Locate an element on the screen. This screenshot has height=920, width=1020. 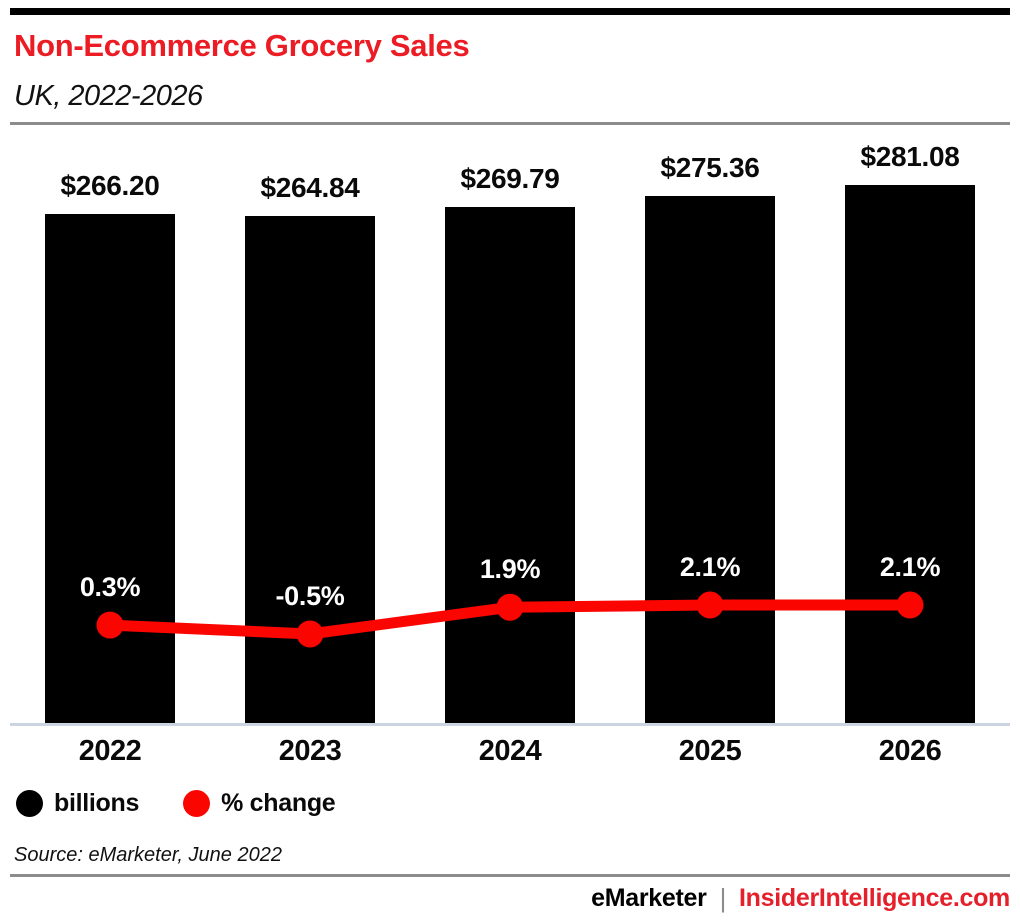
x-axis-line is located at coordinates (510, 724).